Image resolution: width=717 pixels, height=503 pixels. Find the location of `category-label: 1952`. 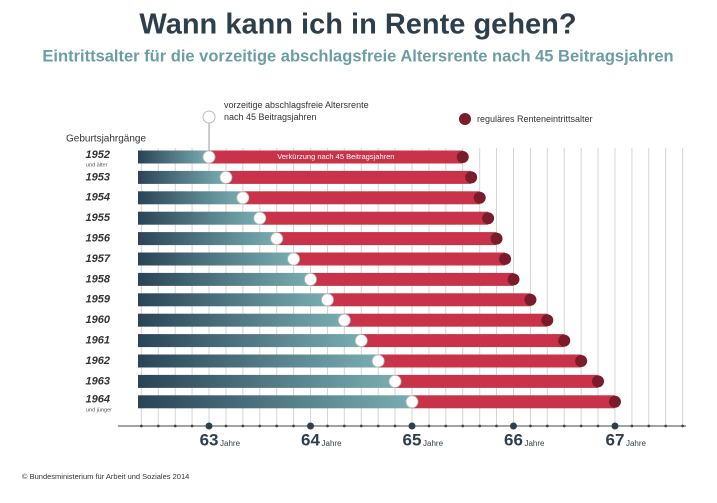

category-label: 1952 is located at coordinates (98, 155).